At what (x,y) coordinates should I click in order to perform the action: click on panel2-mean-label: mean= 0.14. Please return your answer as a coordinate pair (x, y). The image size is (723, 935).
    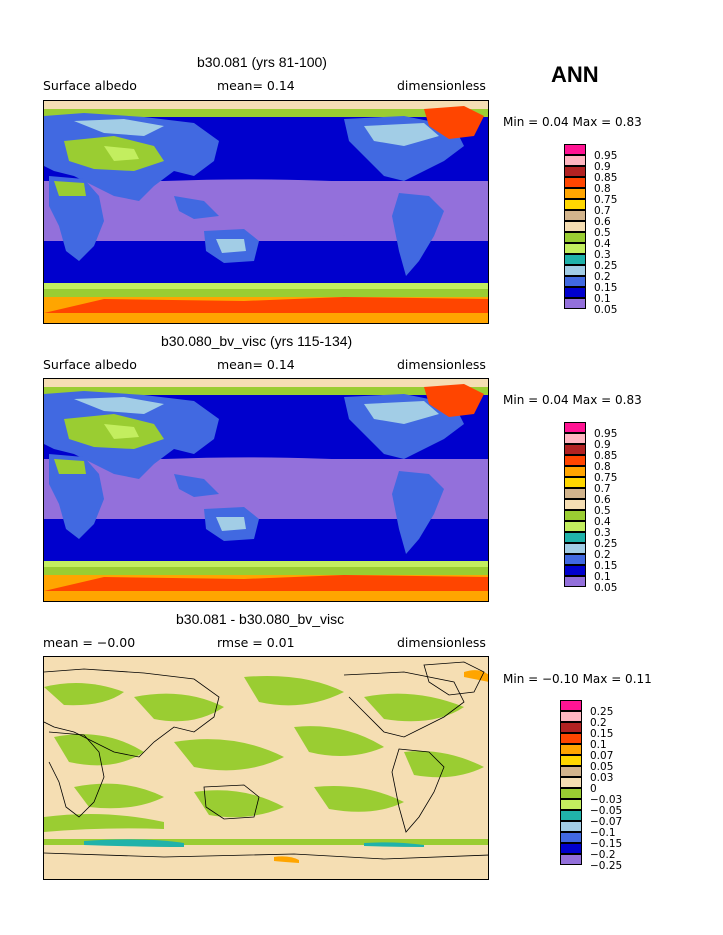
    Looking at the image, I should click on (256, 364).